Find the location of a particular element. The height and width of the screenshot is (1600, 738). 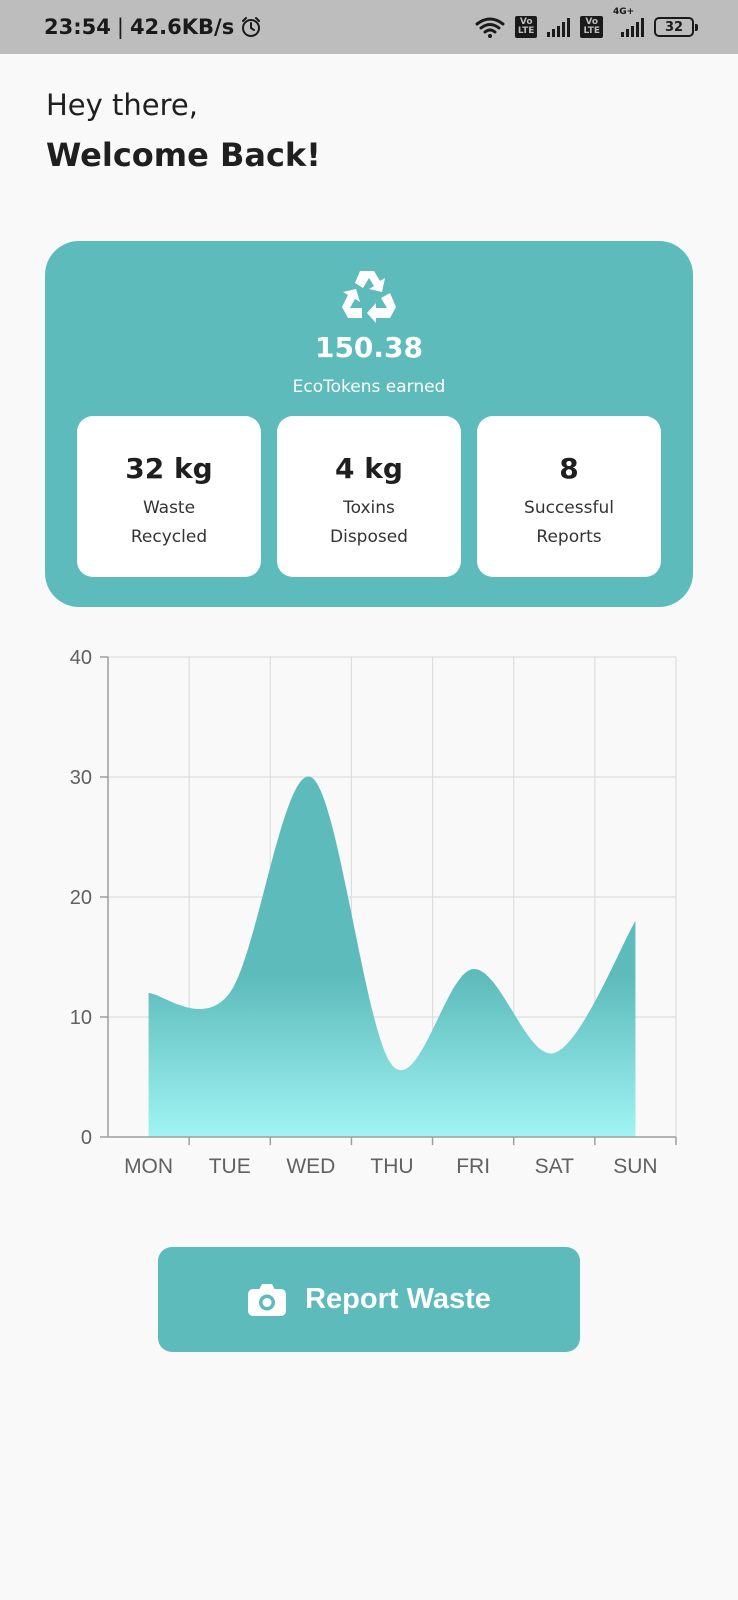

status-time: 23:54 is located at coordinates (77, 27).